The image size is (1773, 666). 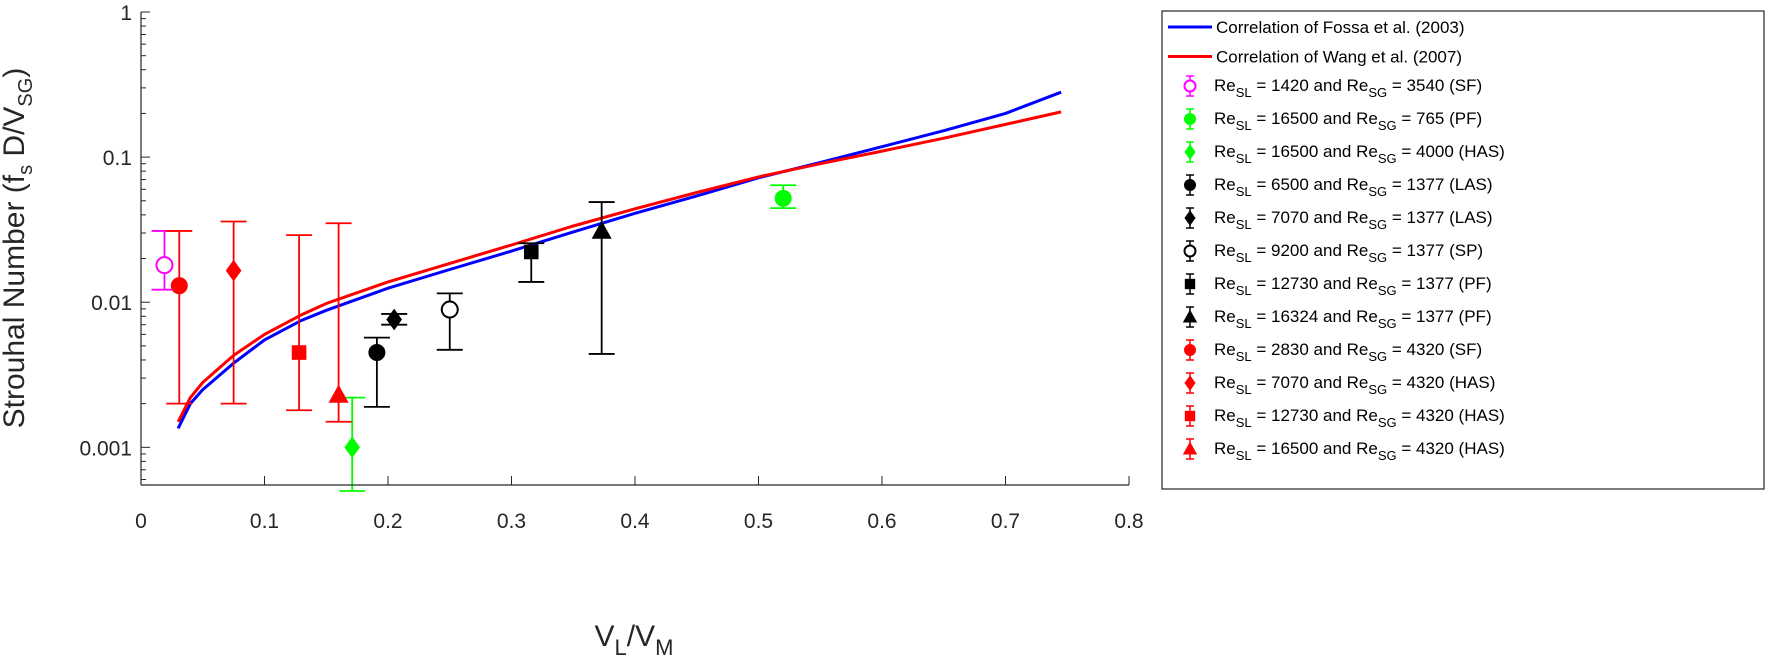 I want to click on legend-entry-label: ReSL = 9200 and ReSG = 1377 (SP), so click(x=1348, y=253).